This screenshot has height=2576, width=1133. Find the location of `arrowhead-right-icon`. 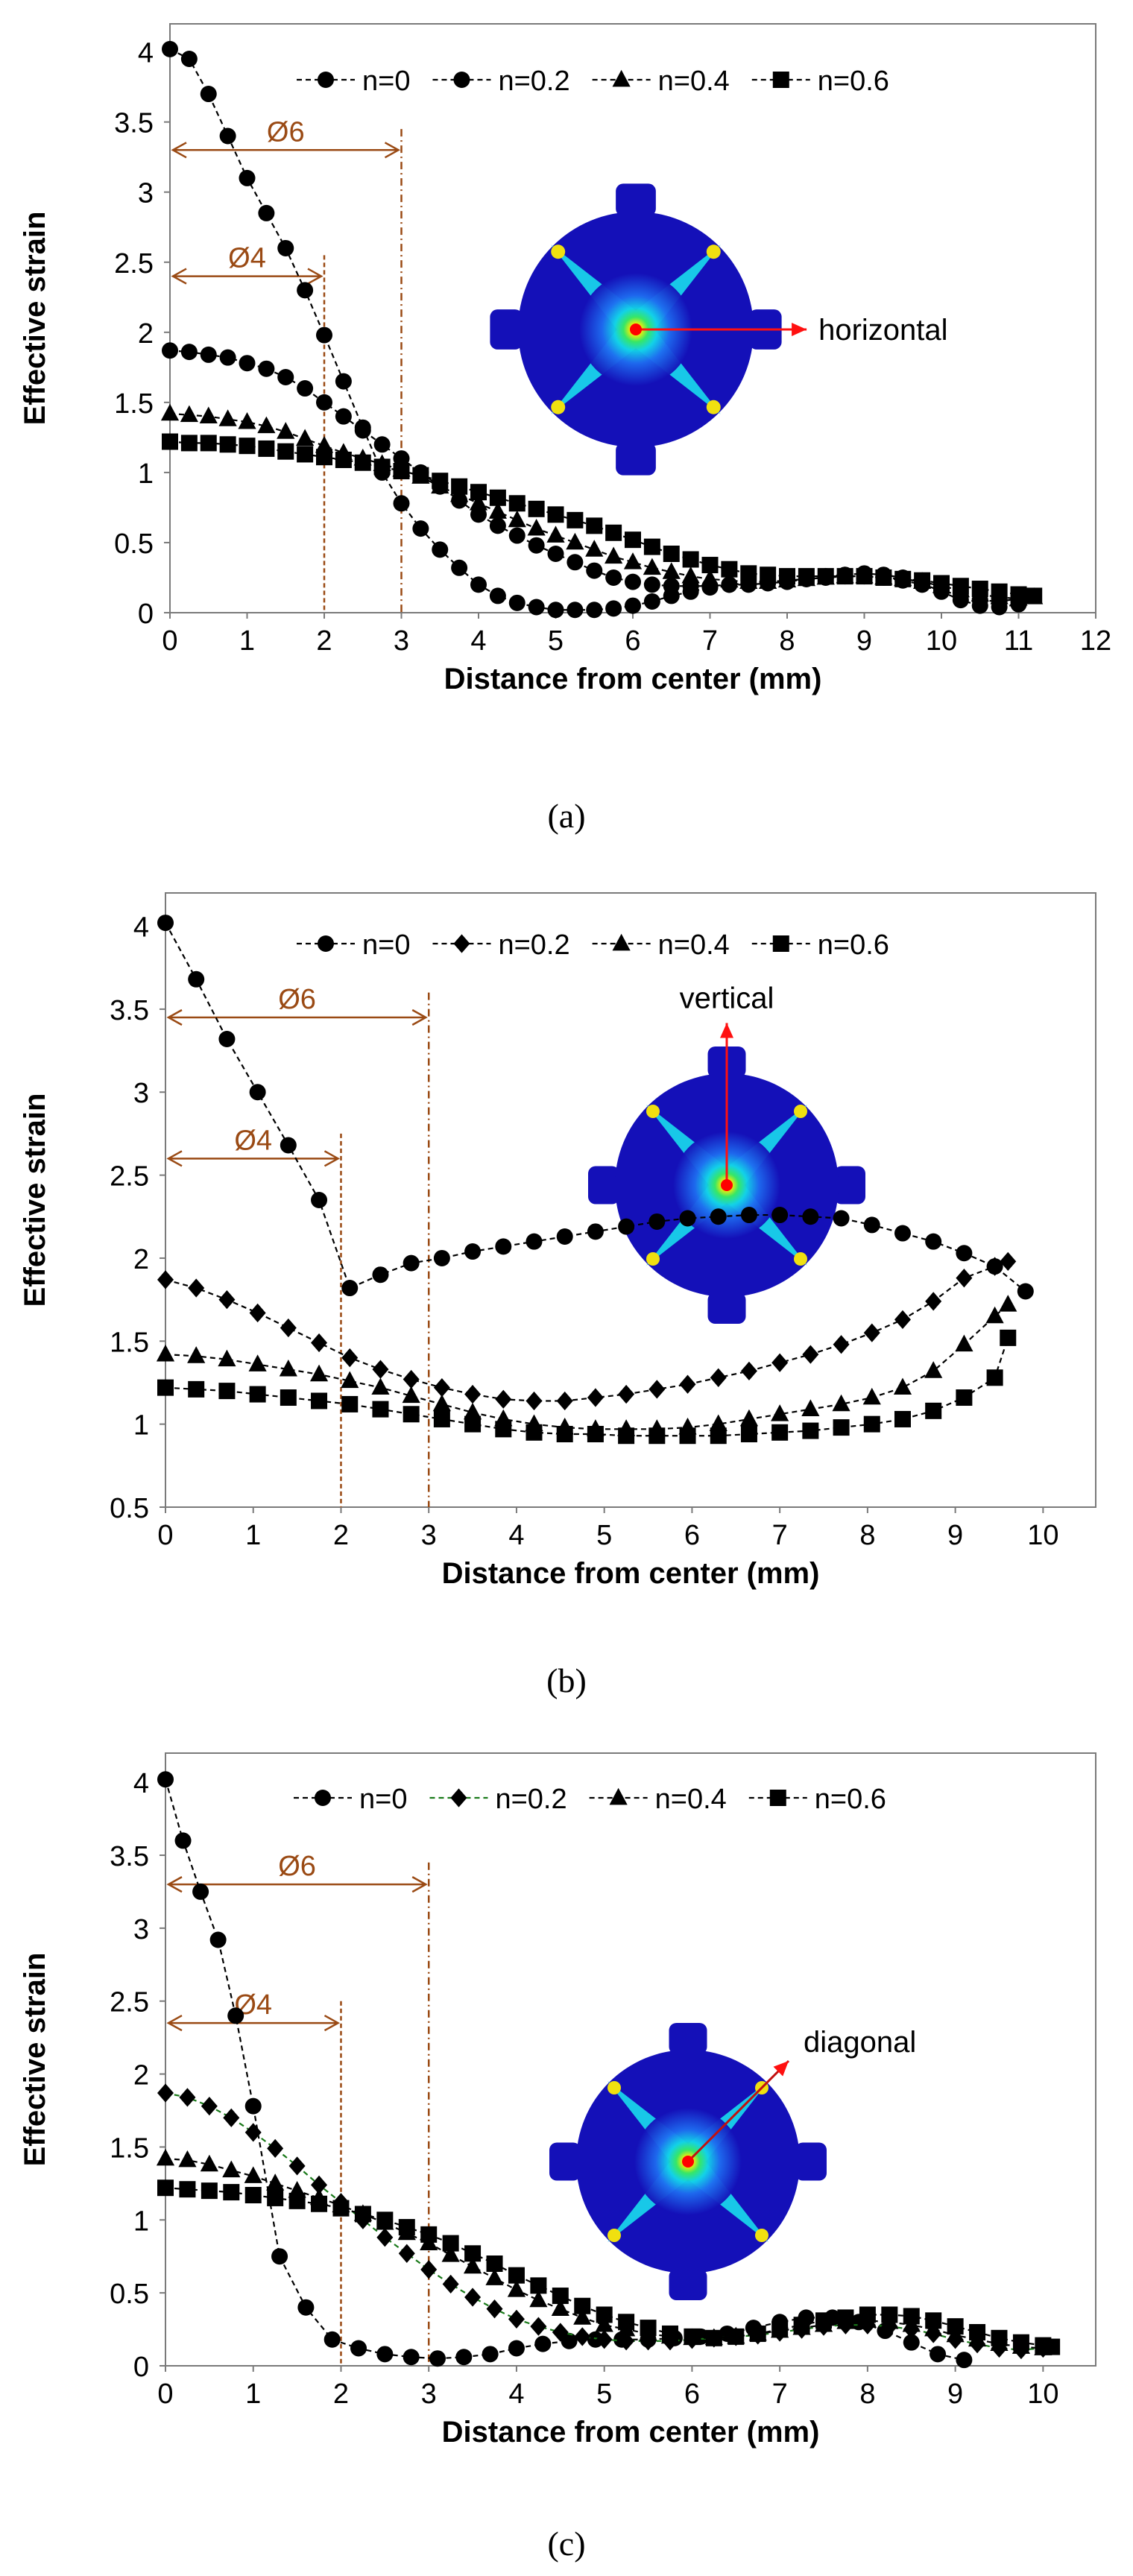

arrowhead-right-icon is located at coordinates (332, 2023).